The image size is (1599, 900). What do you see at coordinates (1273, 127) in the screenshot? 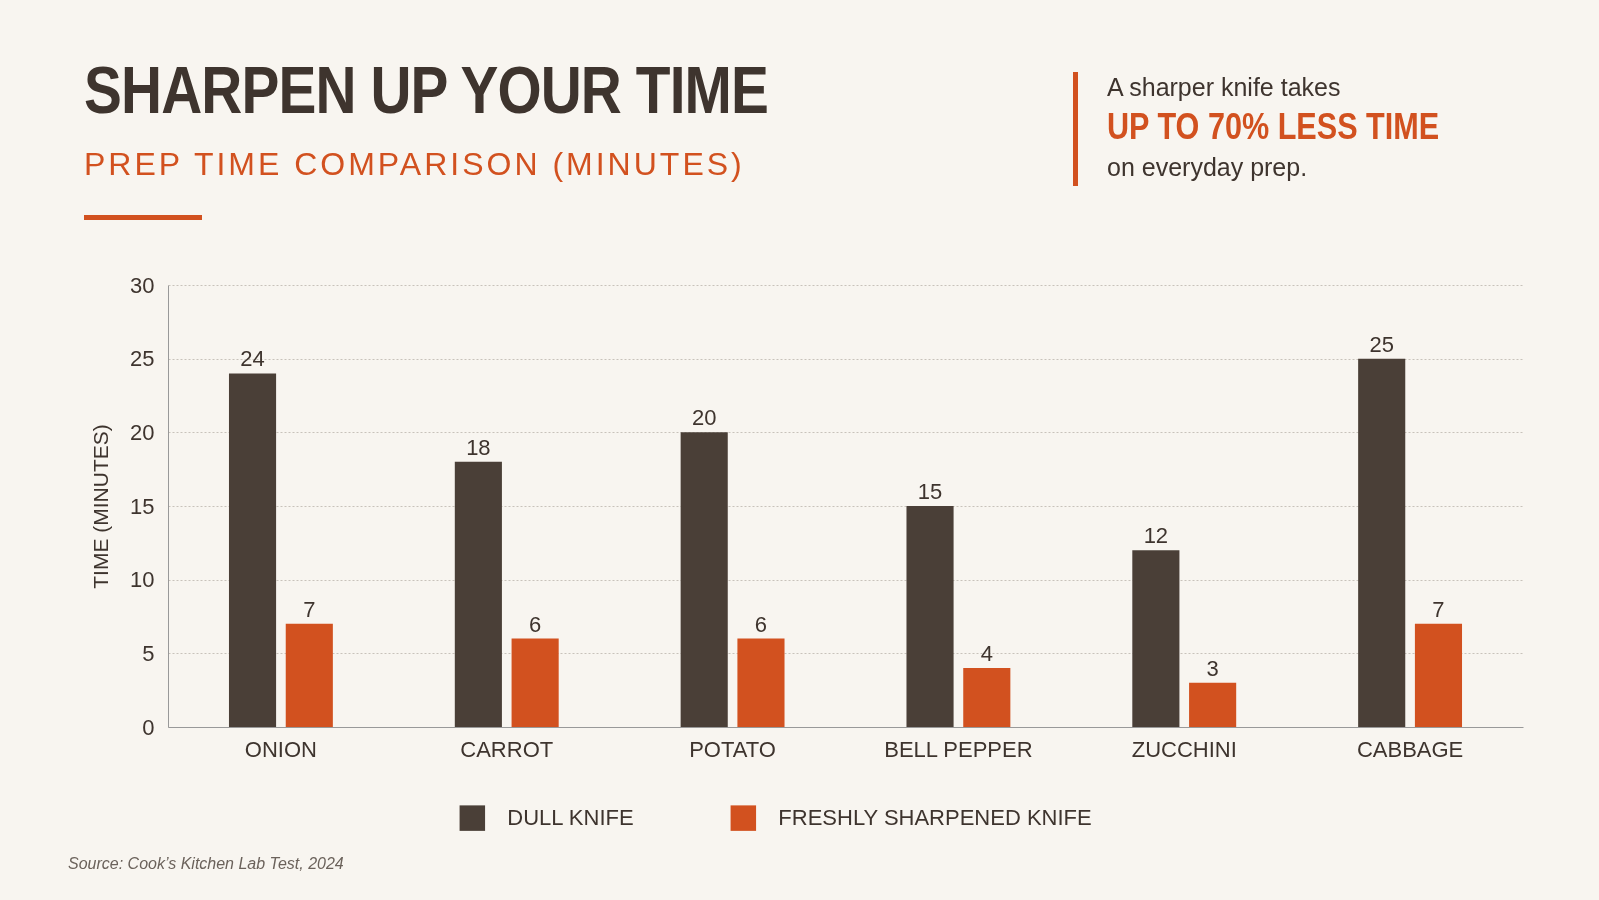
I see `text: UP TO 70% LESS TIME` at bounding box center [1273, 127].